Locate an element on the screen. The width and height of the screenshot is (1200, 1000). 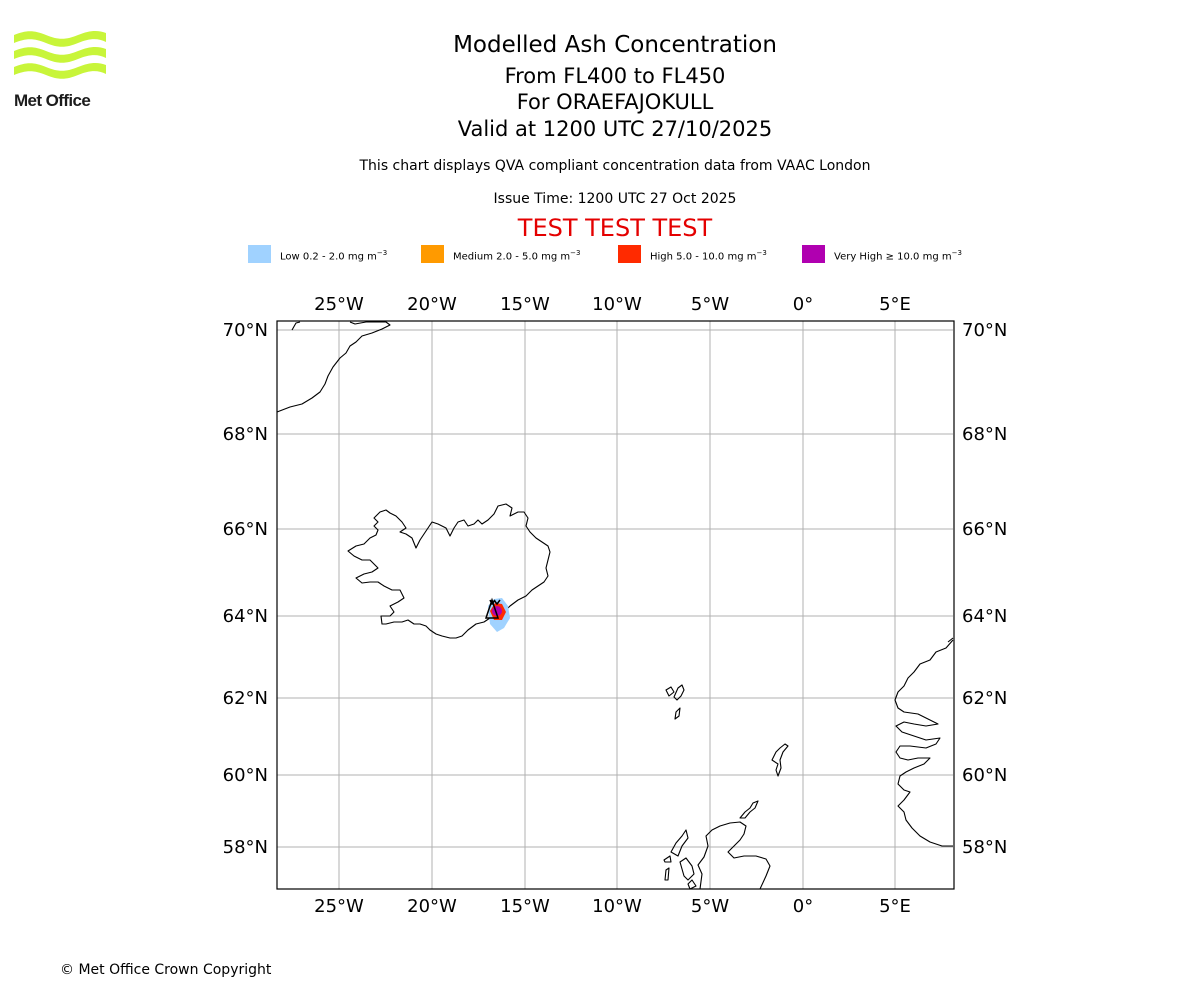
lon-ticks-top: 25°W 20°W 15°W 10°W 5°W 0° 5°E is located at coordinates (612, 304).